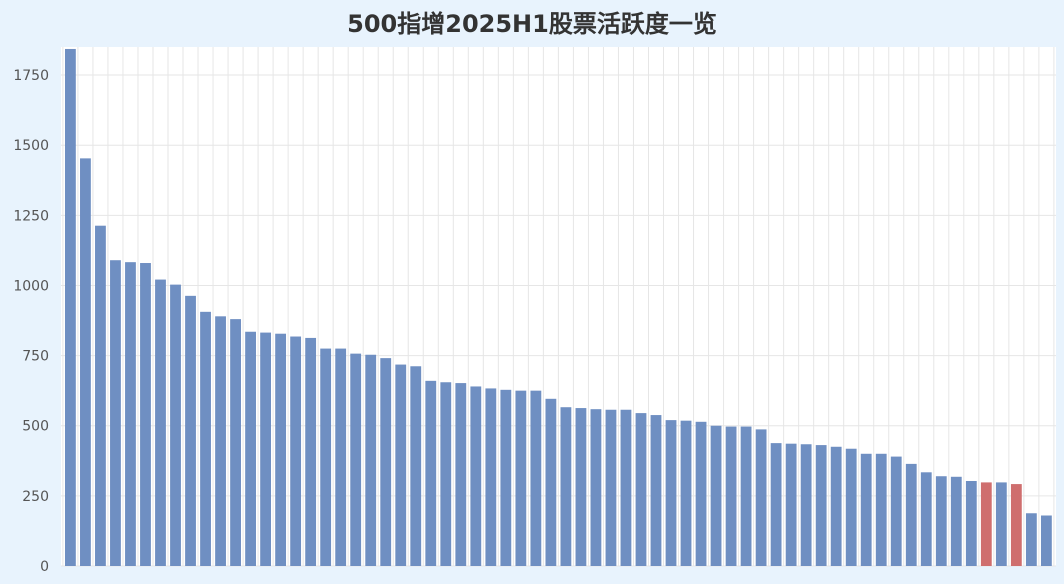  What do you see at coordinates (31, 216) in the screenshot?
I see `y-tick-label: 1250` at bounding box center [31, 216].